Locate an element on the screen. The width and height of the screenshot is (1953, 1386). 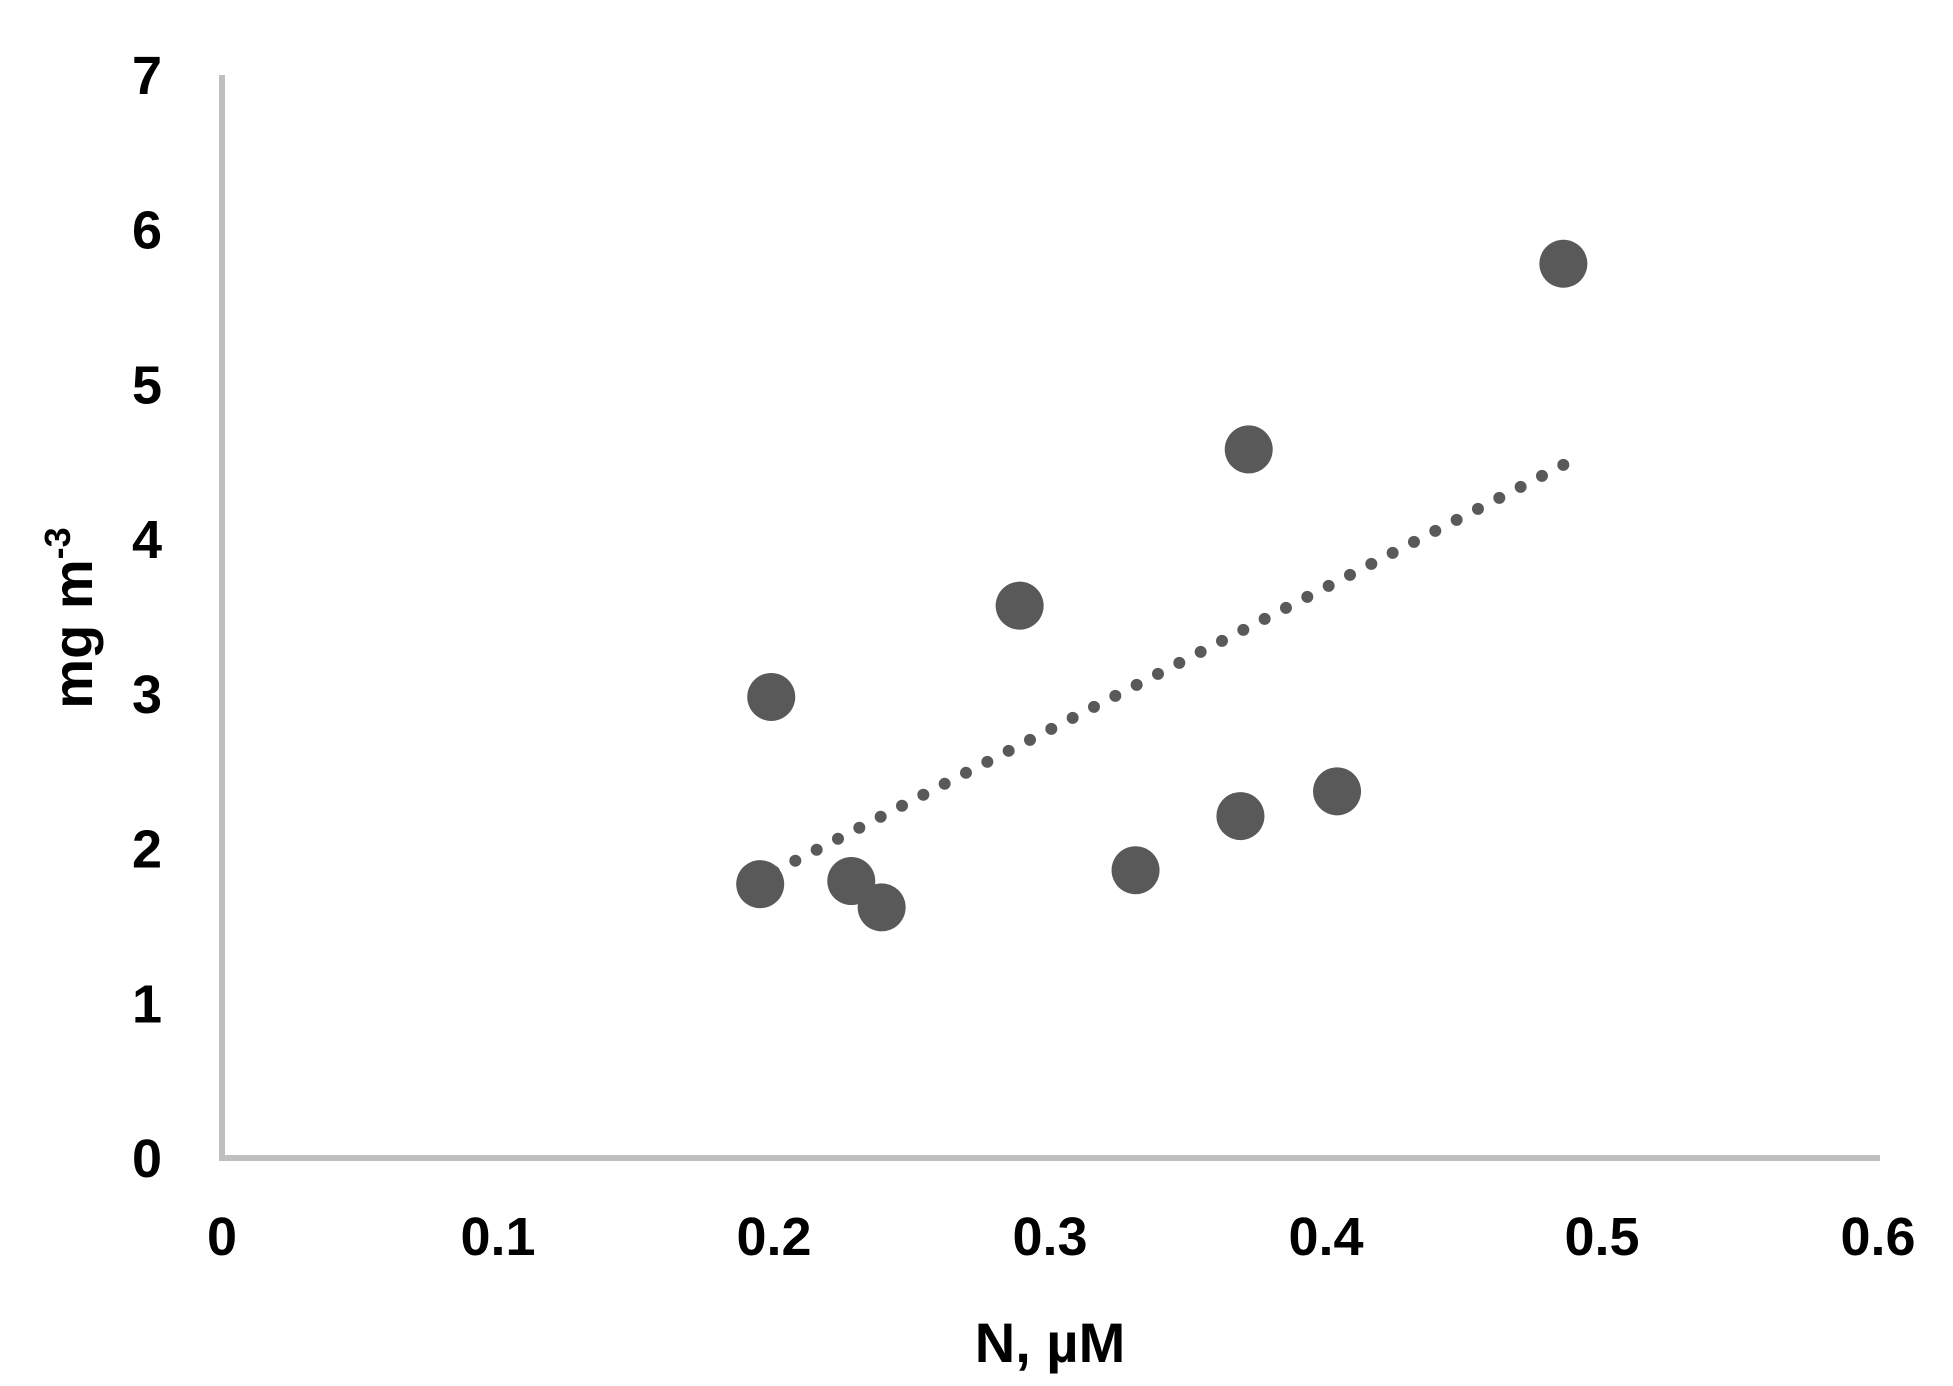
x-tick-label: 0.4 is located at coordinates (1325, 1237).